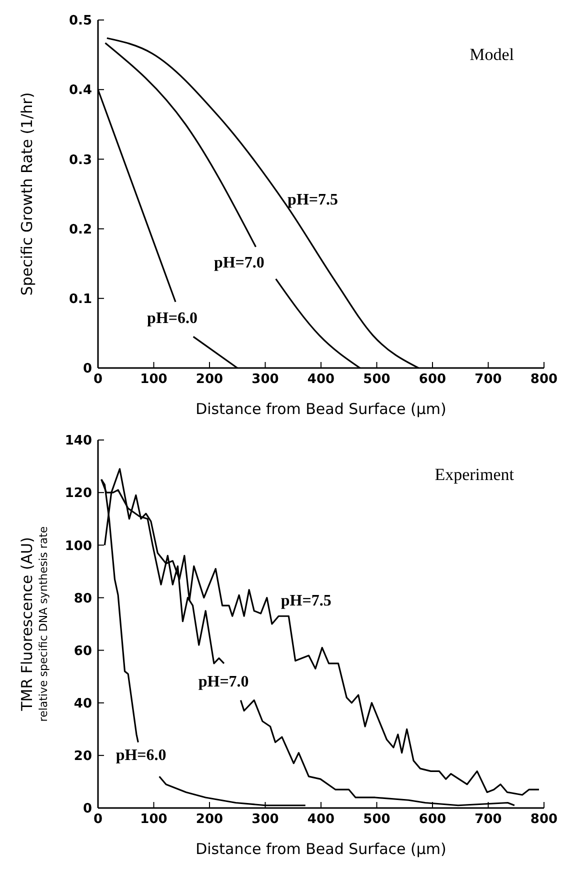 Image resolution: width=566 pixels, height=871 pixels. Describe the element at coordinates (83, 598) in the screenshot. I see `y-tick-label: 80` at that location.